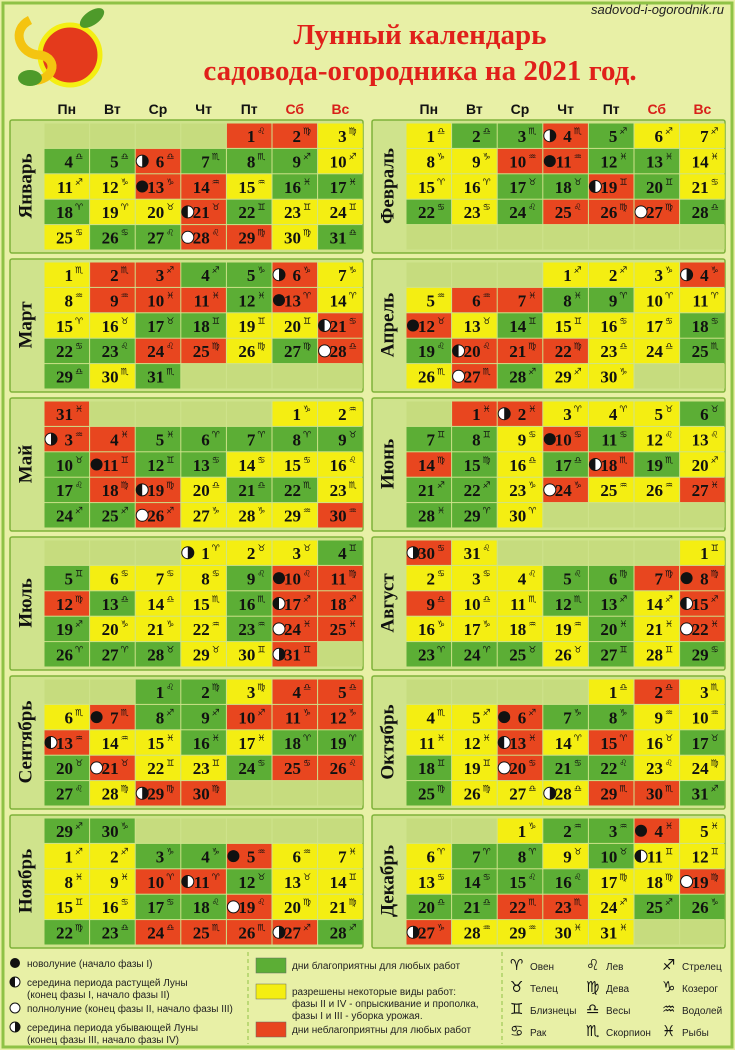  What do you see at coordinates (387, 186) in the screenshot?
I see `month-name: Февраль` at bounding box center [387, 186].